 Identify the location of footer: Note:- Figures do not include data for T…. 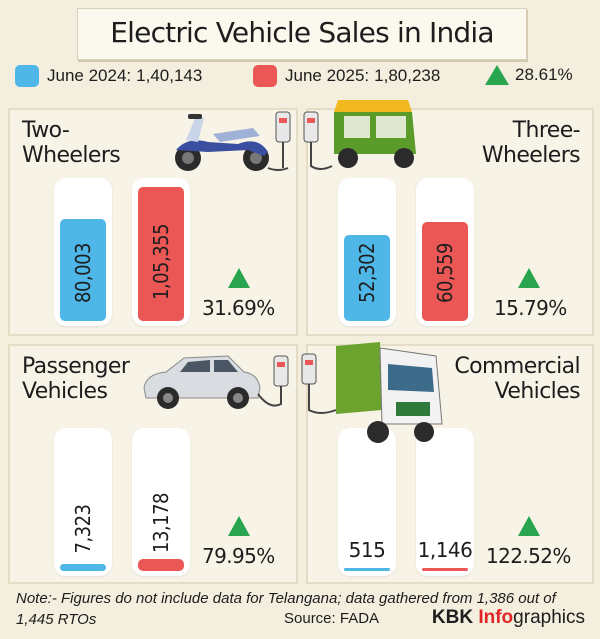
(300, 611).